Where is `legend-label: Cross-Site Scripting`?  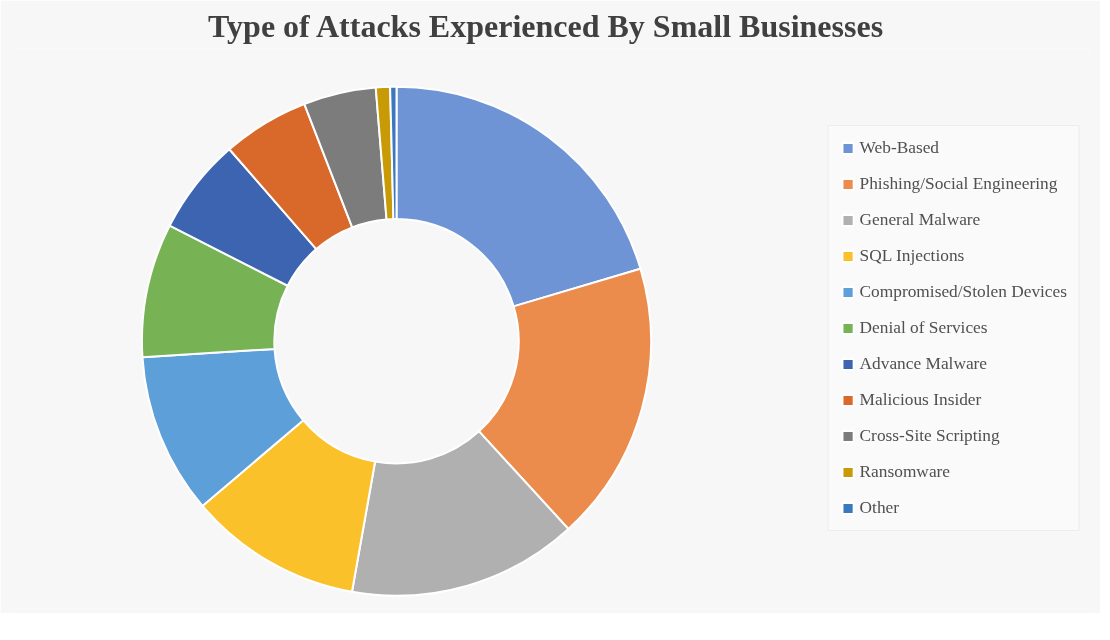
legend-label: Cross-Site Scripting is located at coordinates (929, 436).